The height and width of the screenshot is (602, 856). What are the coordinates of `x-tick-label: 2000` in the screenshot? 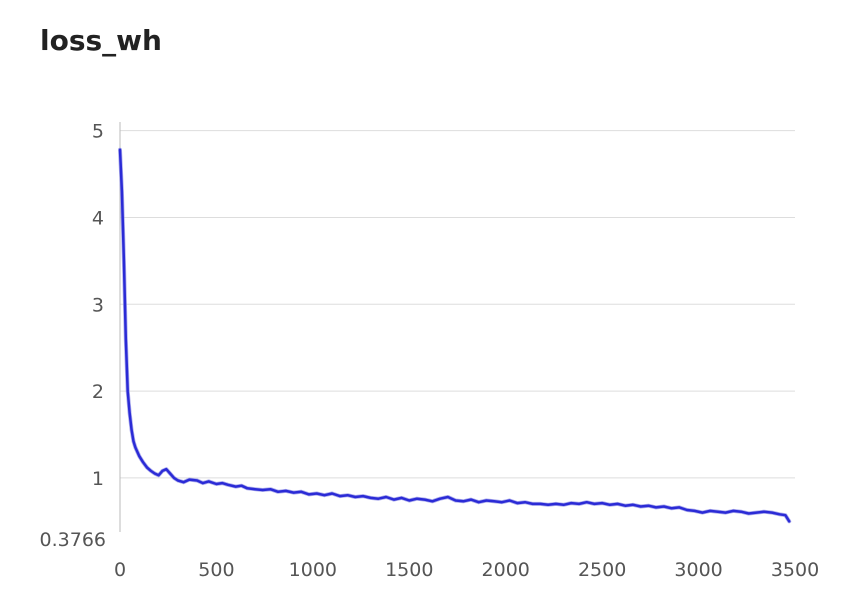 It's located at (506, 570).